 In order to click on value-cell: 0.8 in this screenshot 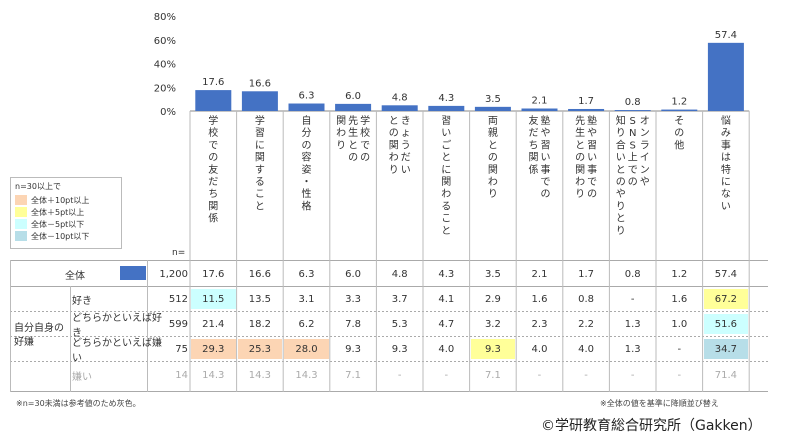, I will do `click(632, 274)`.